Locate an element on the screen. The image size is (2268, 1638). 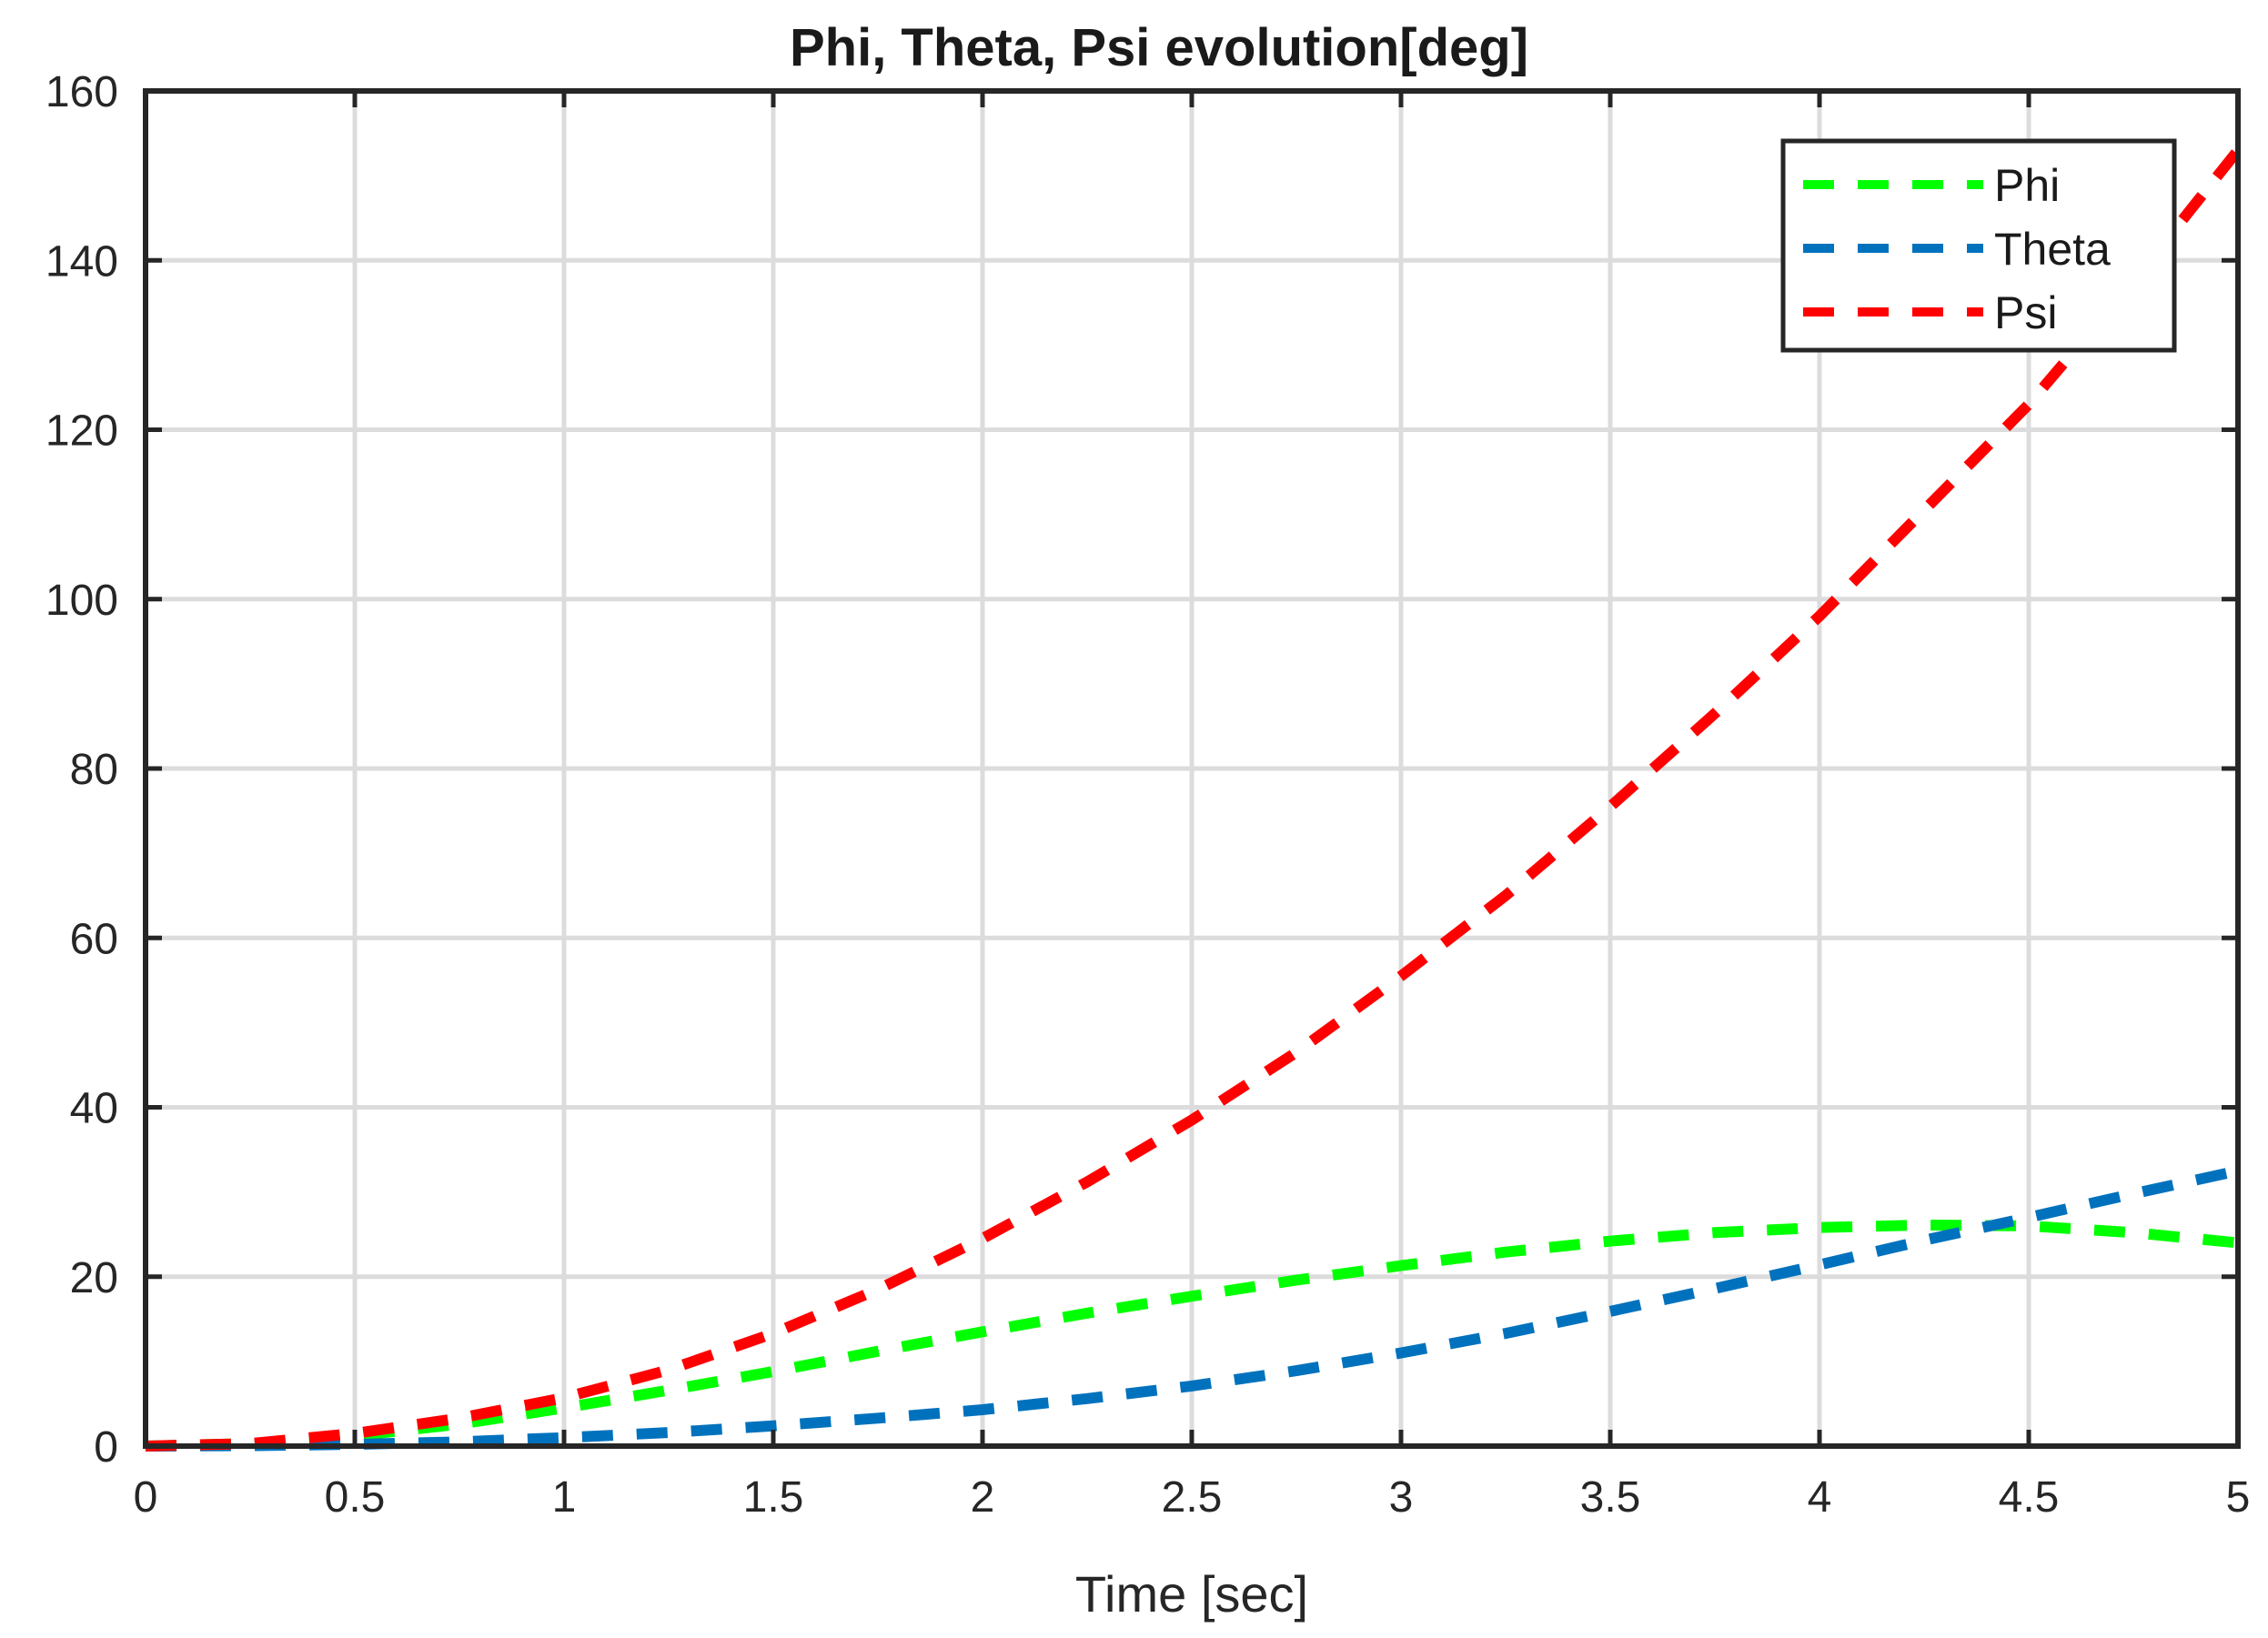
y-tick-label: 0 is located at coordinates (106, 1447).